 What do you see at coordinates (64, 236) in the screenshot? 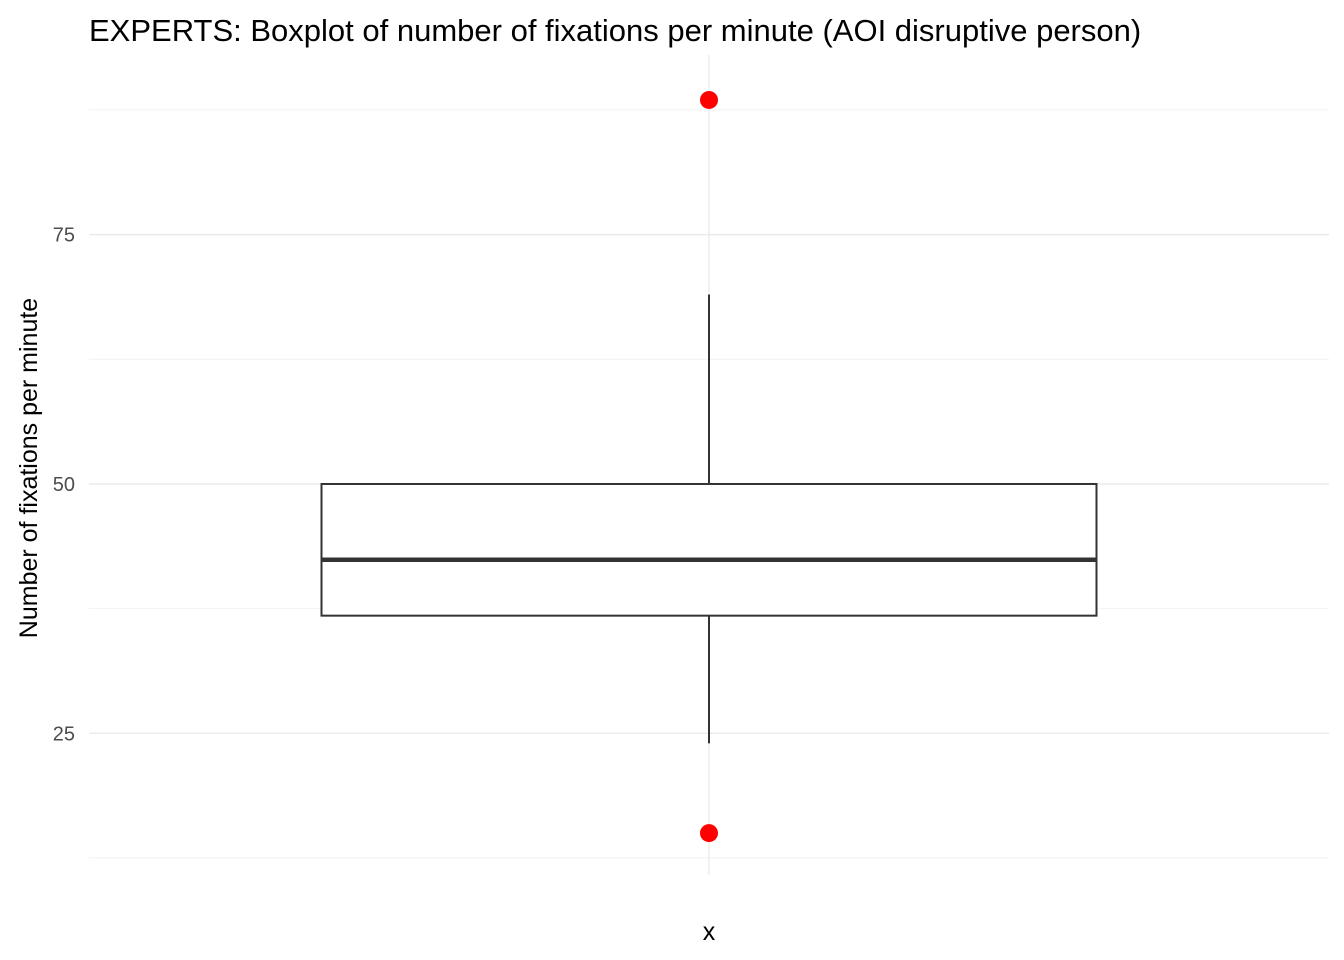
I see `y-tick-label: 75` at bounding box center [64, 236].